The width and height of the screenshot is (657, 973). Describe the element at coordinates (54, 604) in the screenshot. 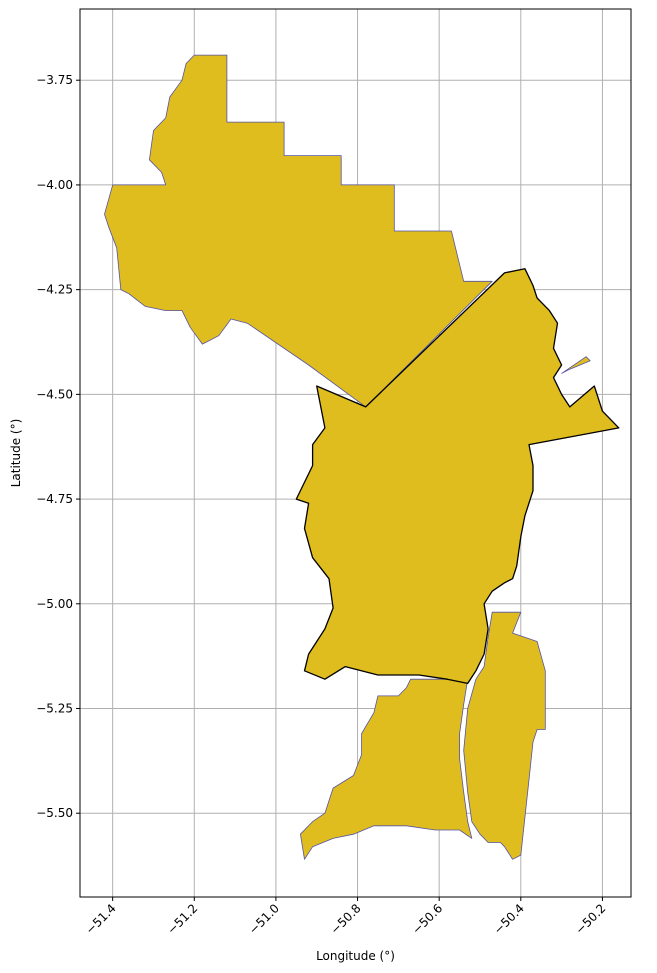

I see `y-tick-label: −5.00` at that location.